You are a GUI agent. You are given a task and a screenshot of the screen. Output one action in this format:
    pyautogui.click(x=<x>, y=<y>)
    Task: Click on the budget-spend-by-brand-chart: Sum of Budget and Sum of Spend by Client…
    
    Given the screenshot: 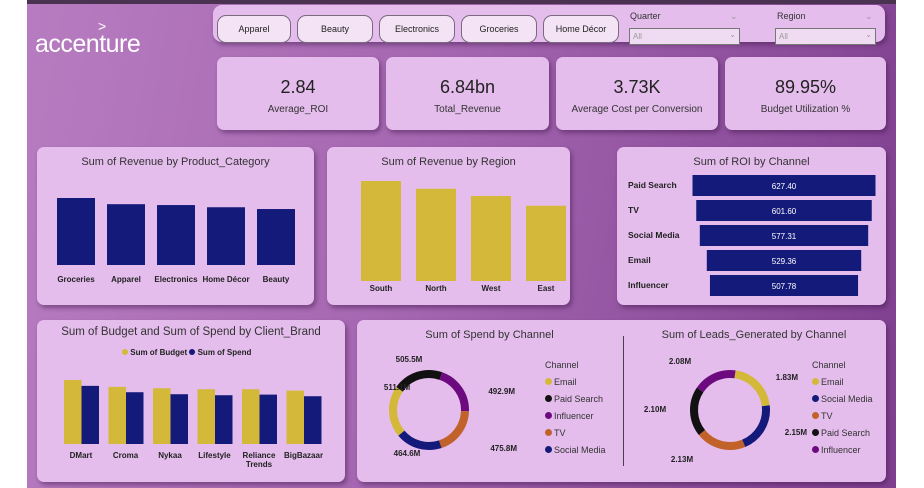 What is the action you would take?
    pyautogui.click(x=191, y=401)
    